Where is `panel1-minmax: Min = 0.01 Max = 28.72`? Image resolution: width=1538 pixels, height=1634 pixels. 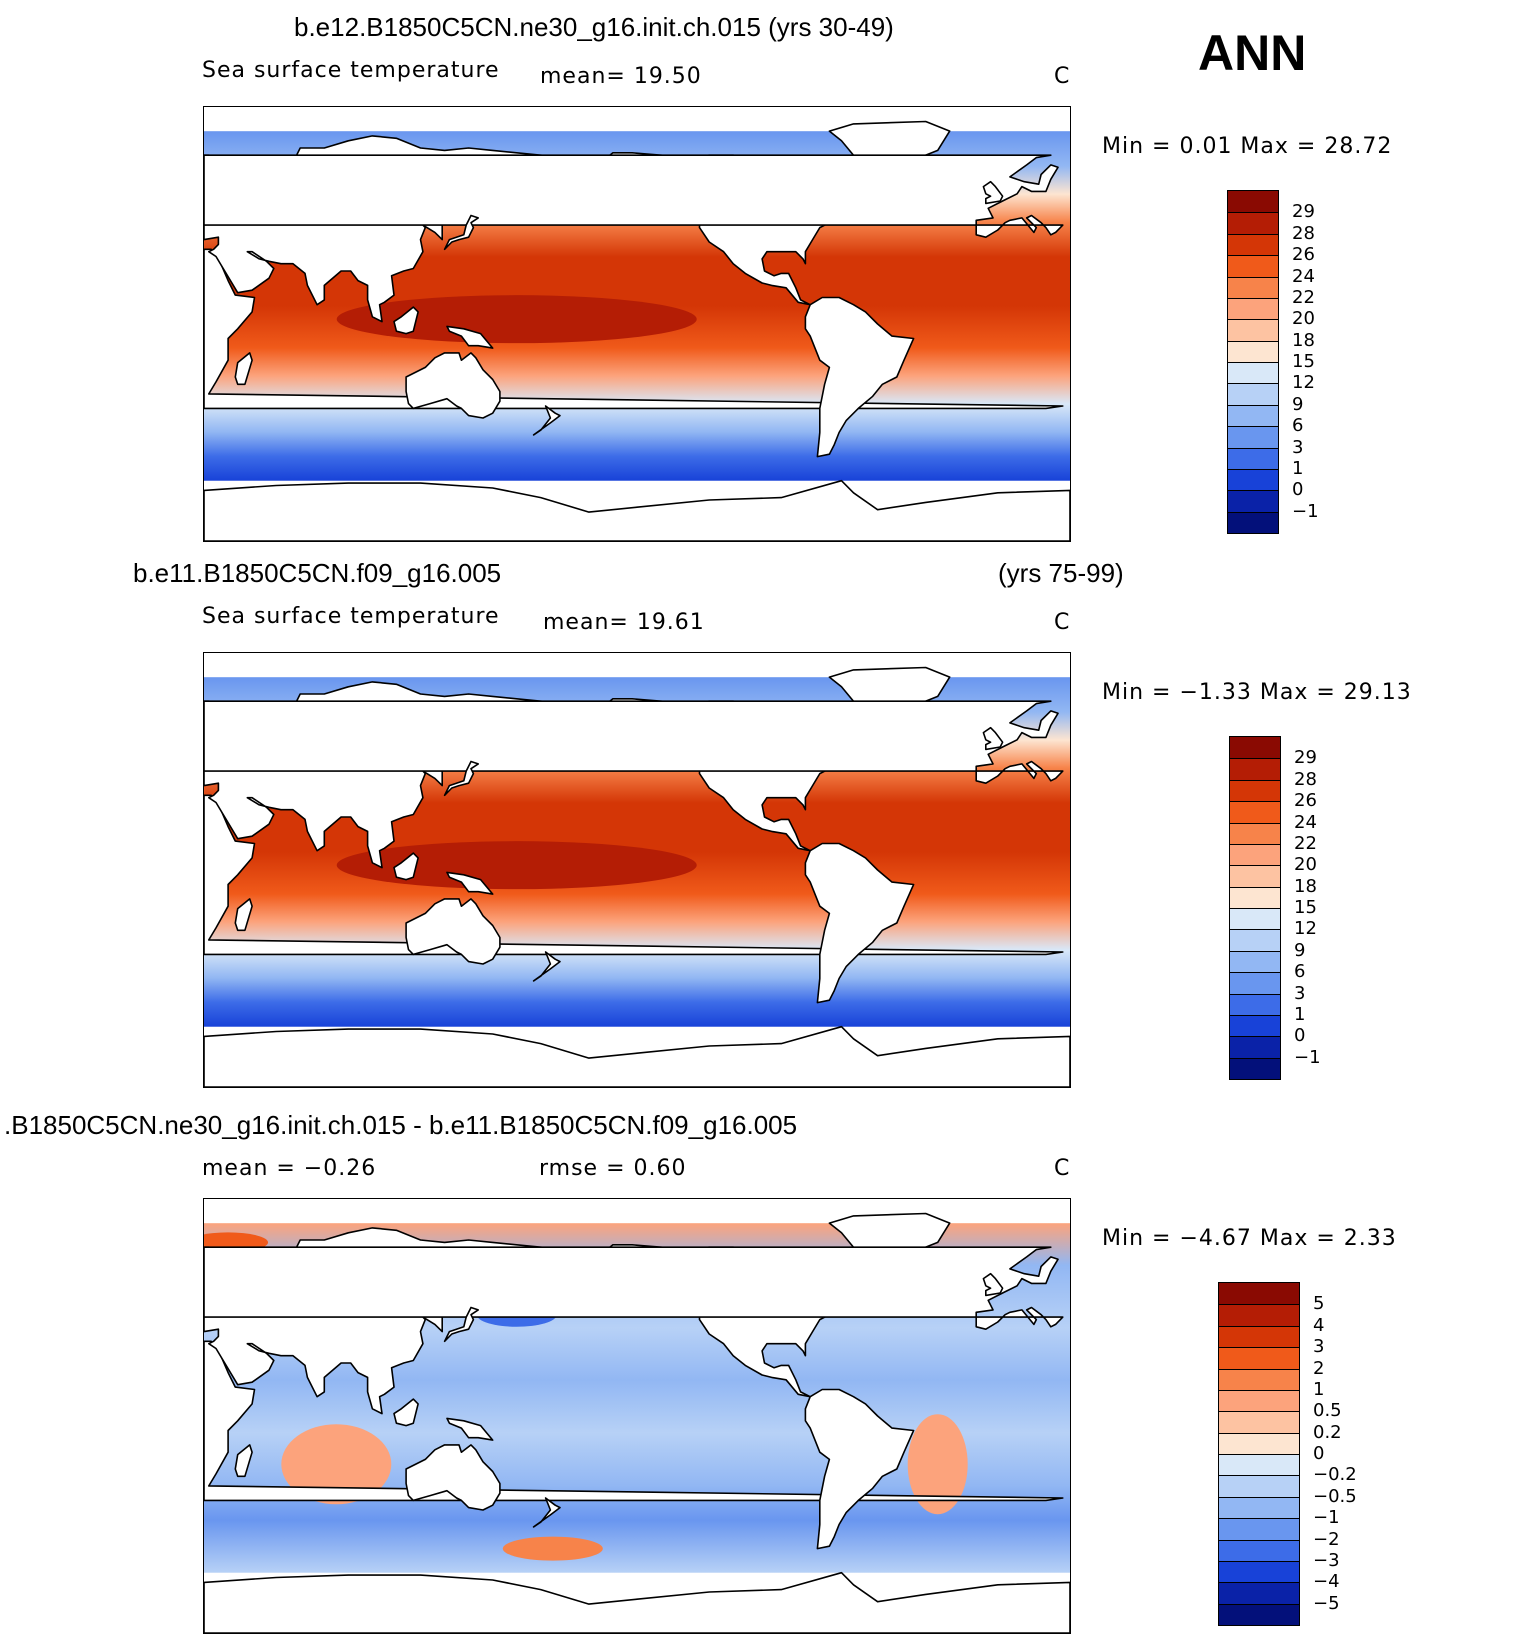 panel1-minmax: Min = 0.01 Max = 28.72 is located at coordinates (1247, 146).